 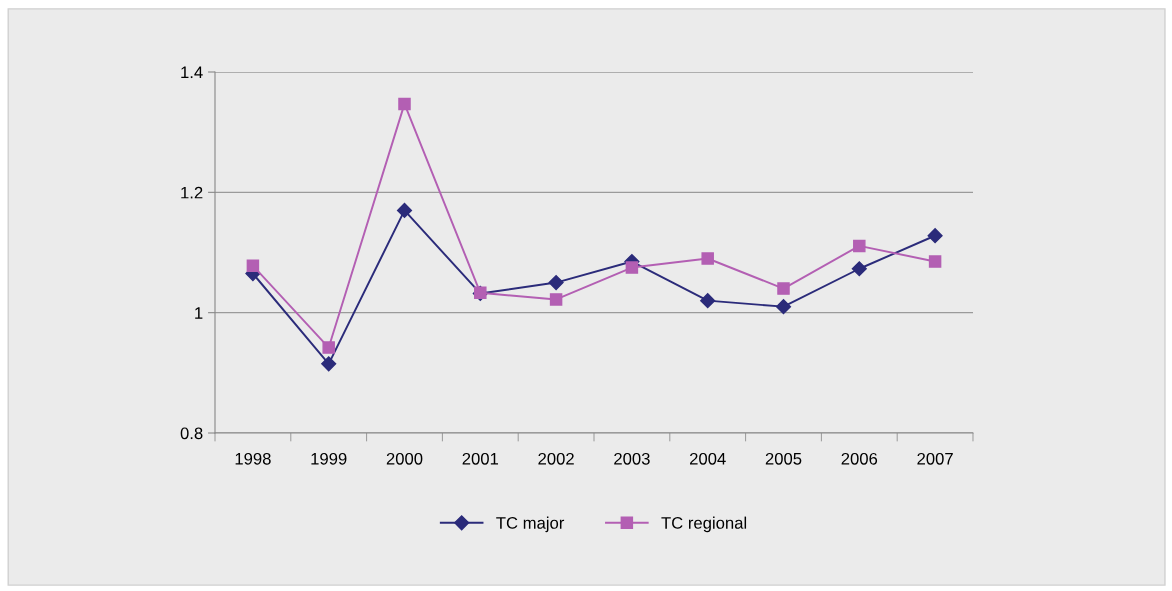 I want to click on x-tick-label: 2001, so click(x=480, y=458).